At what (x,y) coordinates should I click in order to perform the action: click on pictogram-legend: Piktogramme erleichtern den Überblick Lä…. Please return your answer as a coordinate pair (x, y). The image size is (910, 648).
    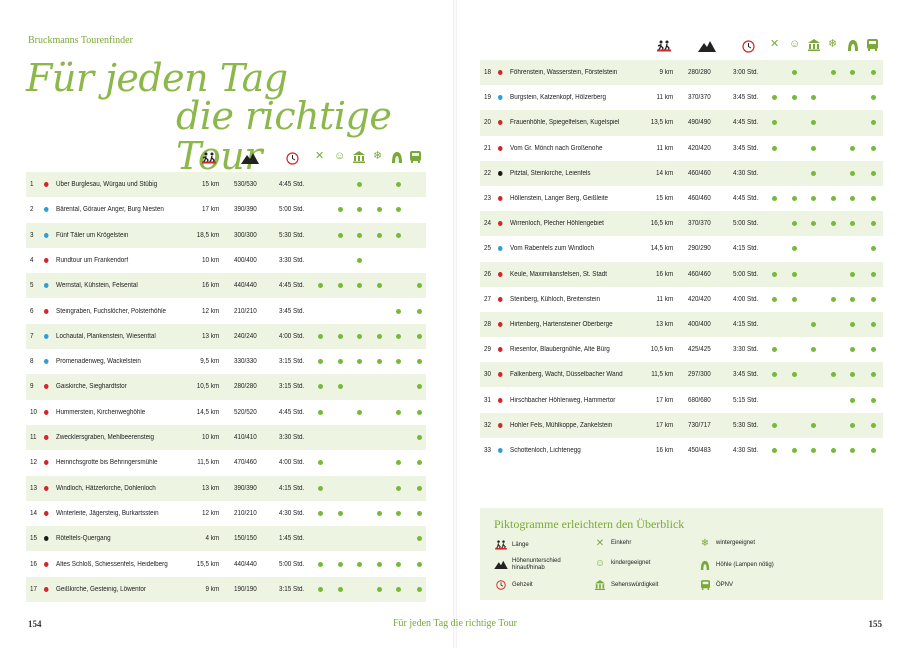
    Looking at the image, I should click on (681, 554).